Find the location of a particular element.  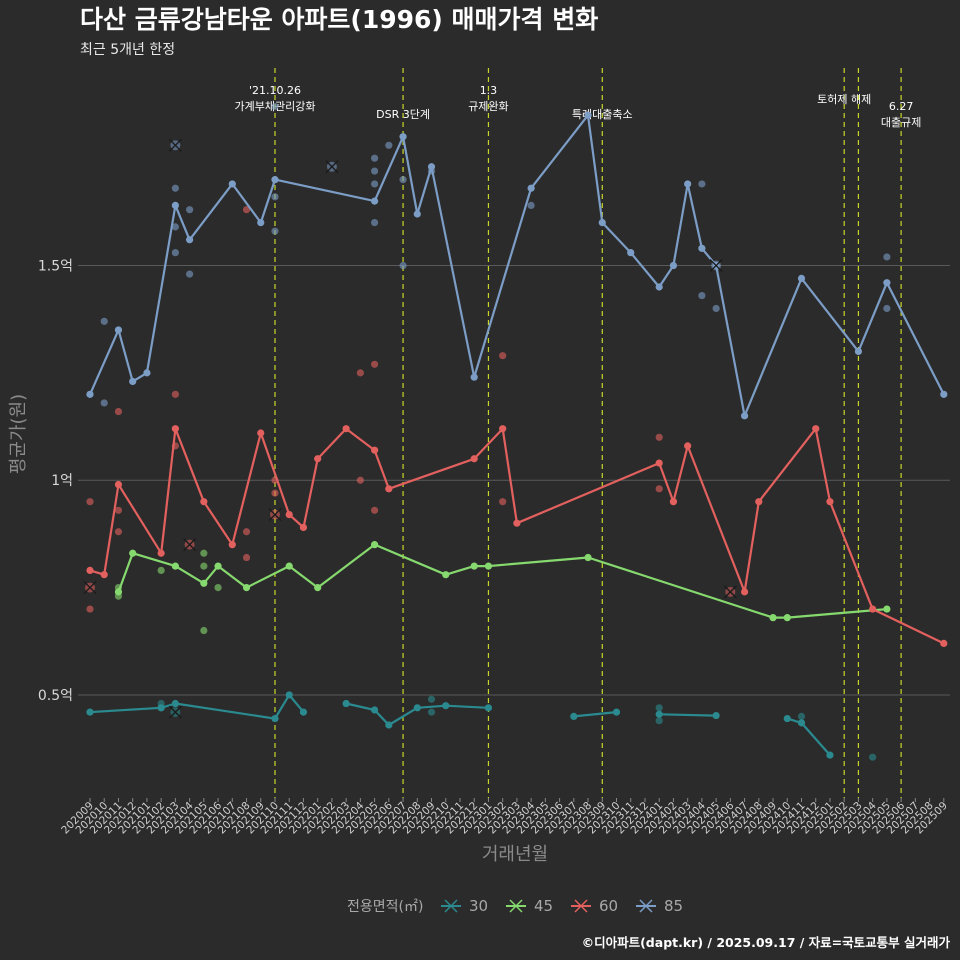

legend-label: 30 is located at coordinates (478, 906).